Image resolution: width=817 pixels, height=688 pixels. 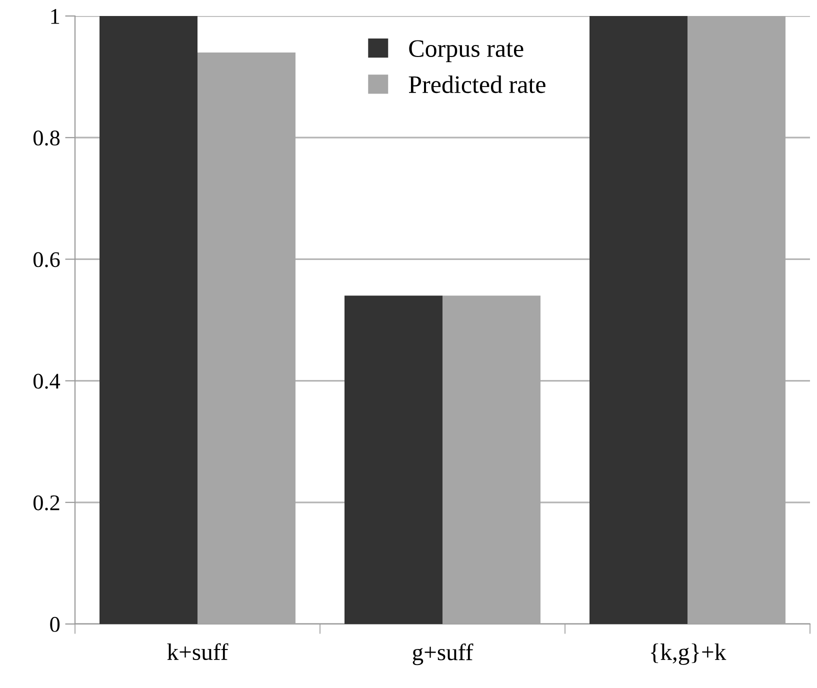 What do you see at coordinates (443, 654) in the screenshot?
I see `x-tick-label: g+suff` at bounding box center [443, 654].